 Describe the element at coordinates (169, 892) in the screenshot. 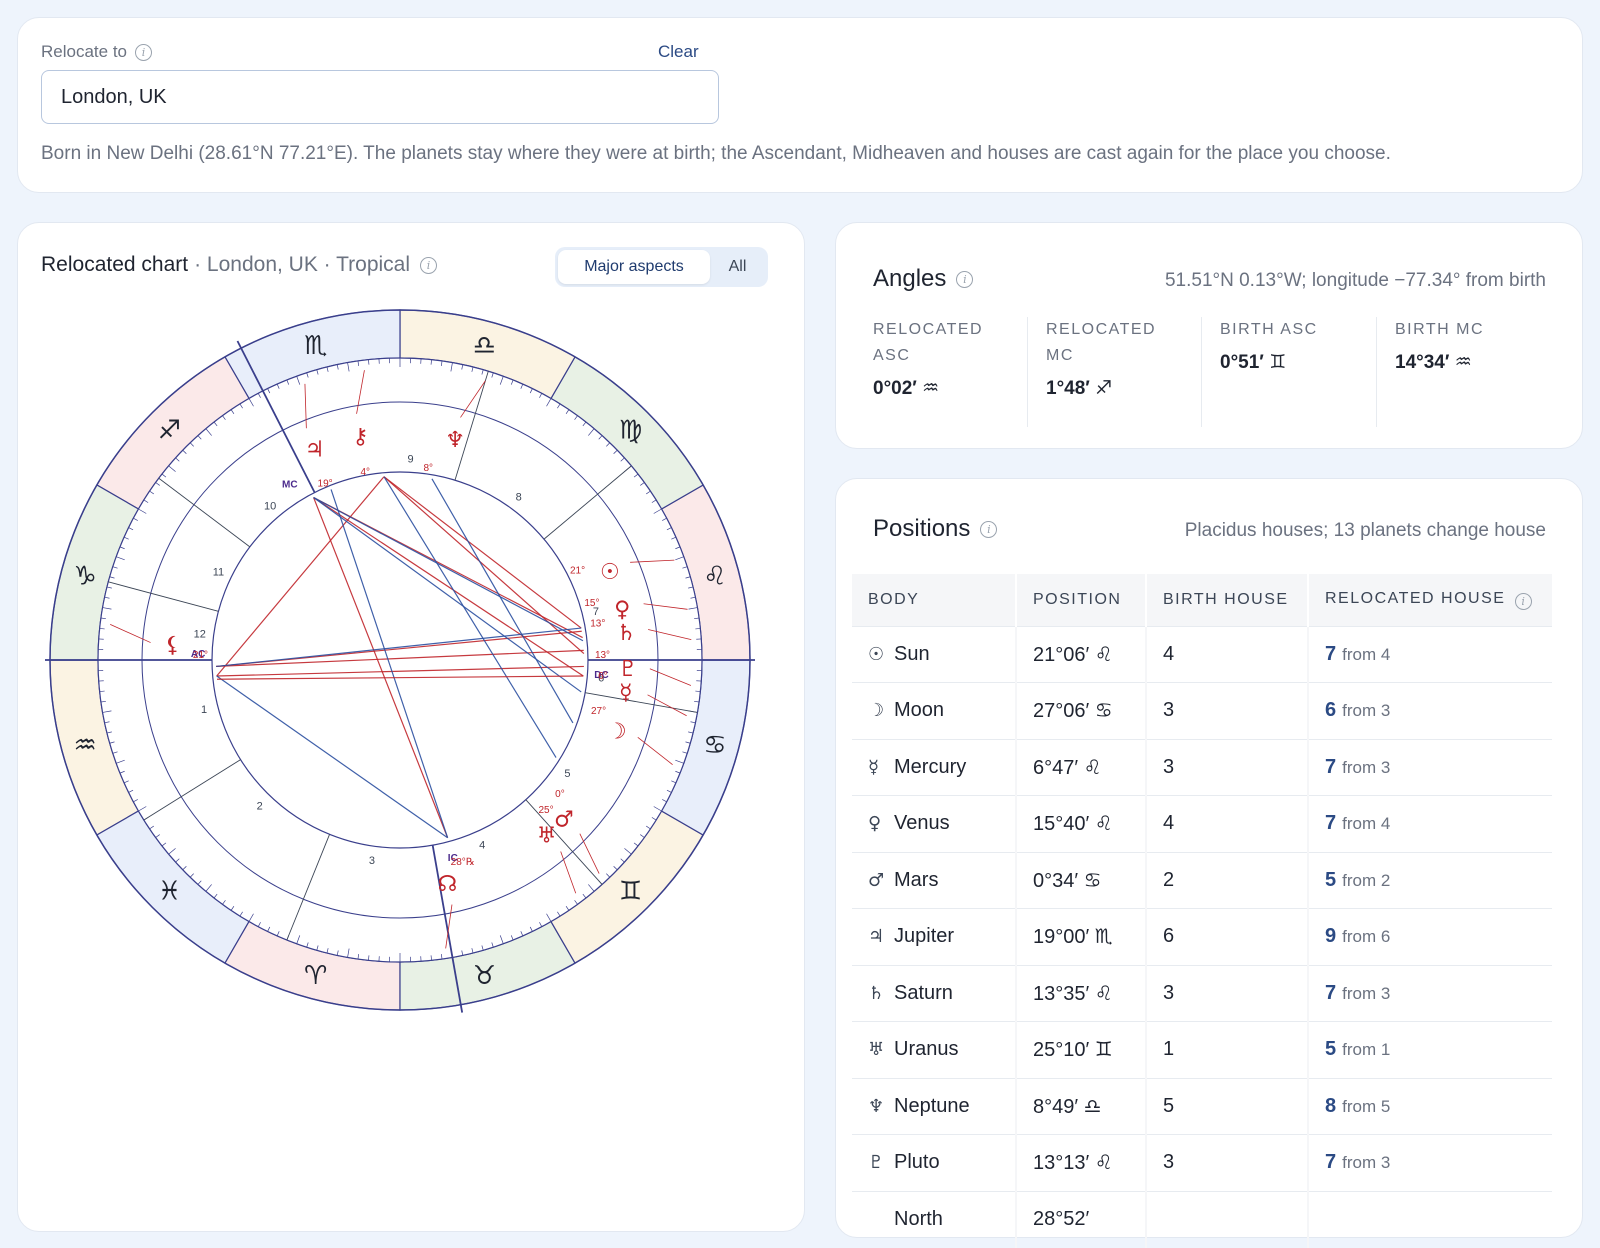

I see `pisces-icon: ♓` at that location.